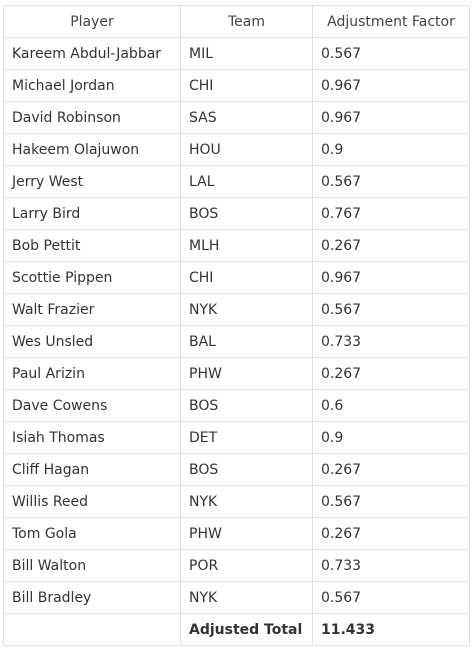 The width and height of the screenshot is (473, 649). What do you see at coordinates (92, 598) in the screenshot?
I see `player-cell: Bill Bradley` at bounding box center [92, 598].